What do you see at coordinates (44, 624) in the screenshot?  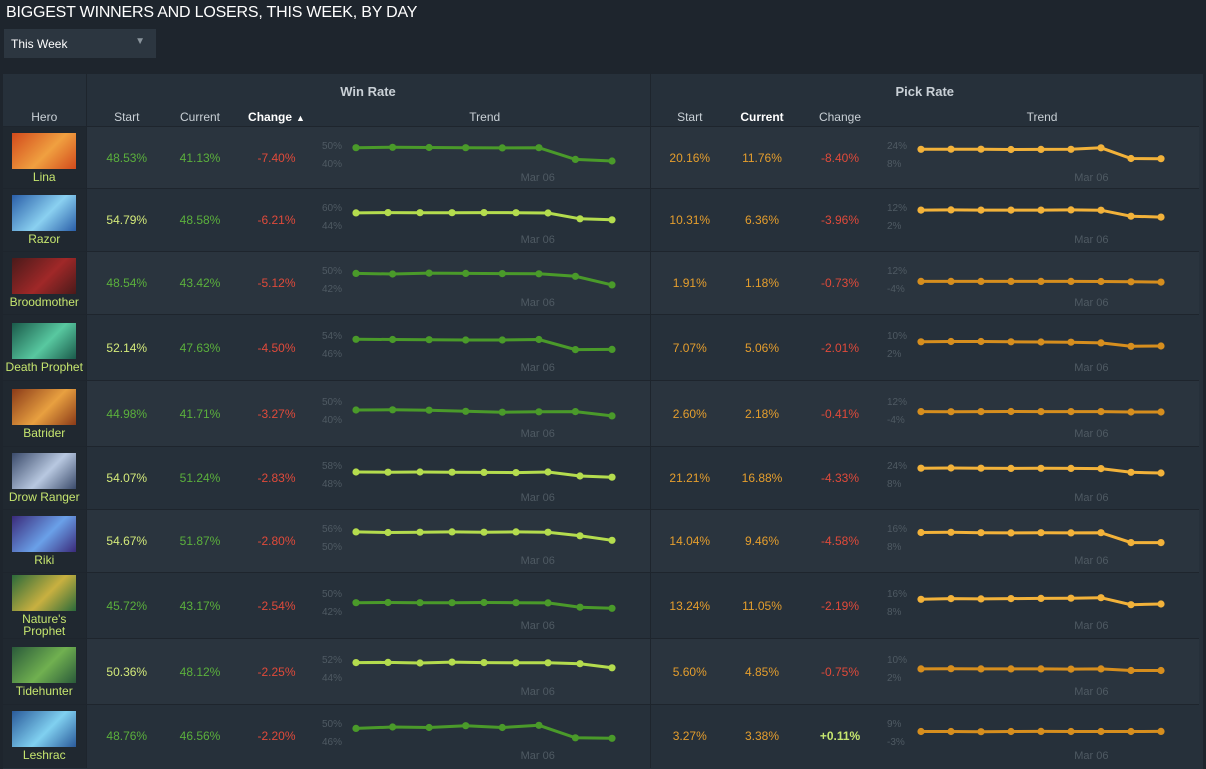 I see `hero-name: Nature's Prophet` at bounding box center [44, 624].